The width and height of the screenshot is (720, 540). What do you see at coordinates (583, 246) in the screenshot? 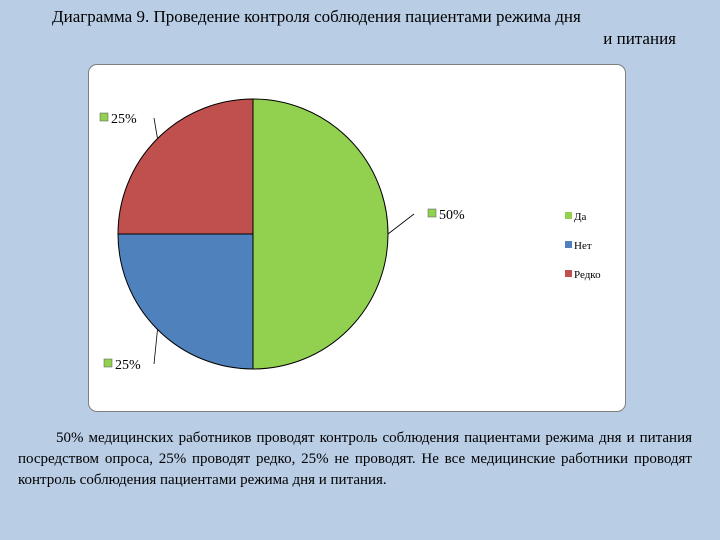
I see `legend-label-2: Нет` at bounding box center [583, 246].